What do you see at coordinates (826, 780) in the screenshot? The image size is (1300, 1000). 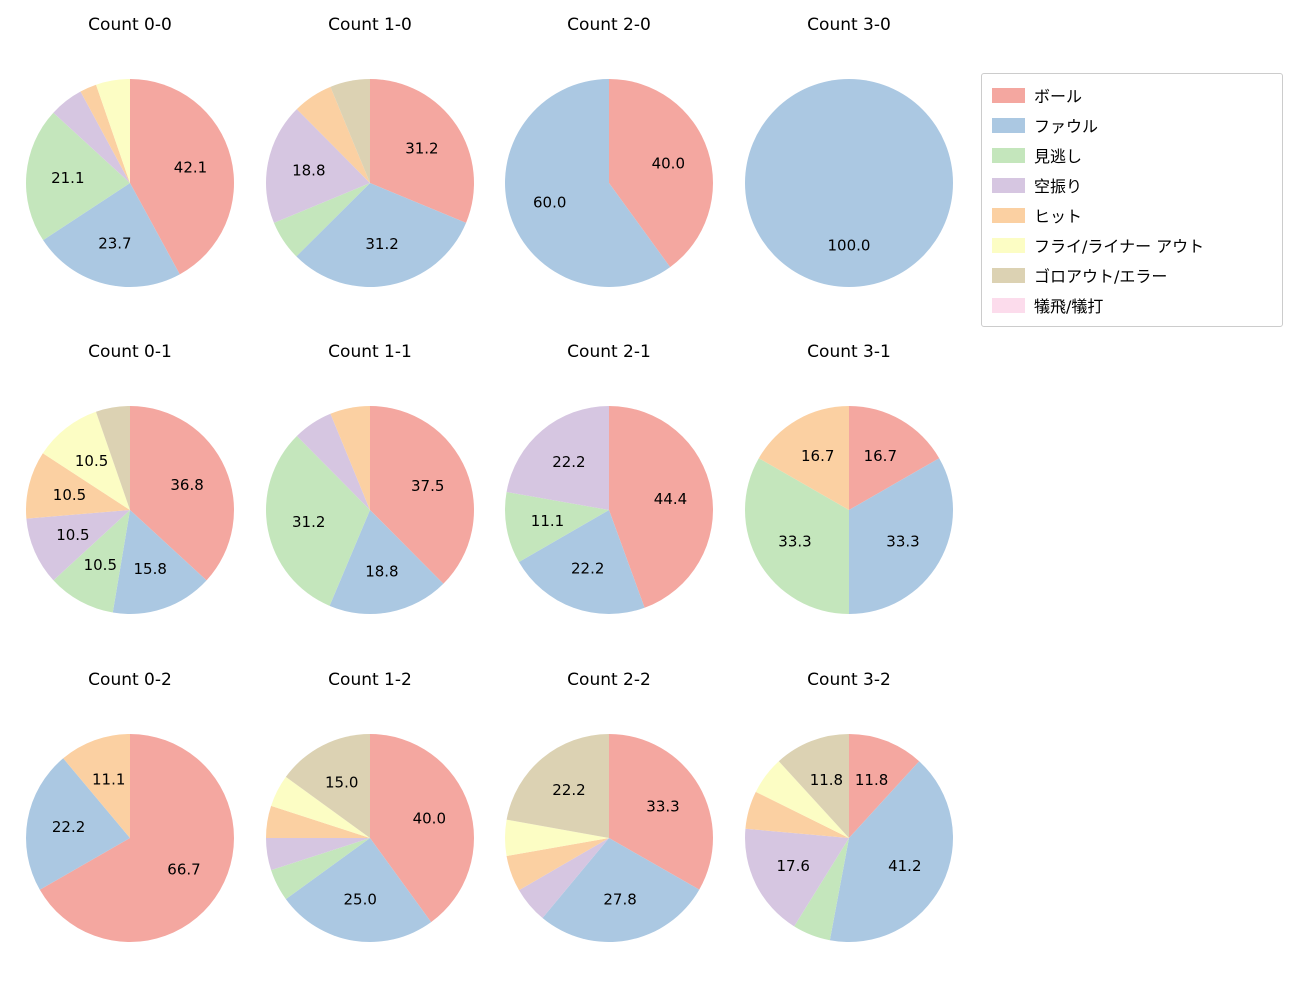 I see `slice-percent-label: 11.8` at bounding box center [826, 780].